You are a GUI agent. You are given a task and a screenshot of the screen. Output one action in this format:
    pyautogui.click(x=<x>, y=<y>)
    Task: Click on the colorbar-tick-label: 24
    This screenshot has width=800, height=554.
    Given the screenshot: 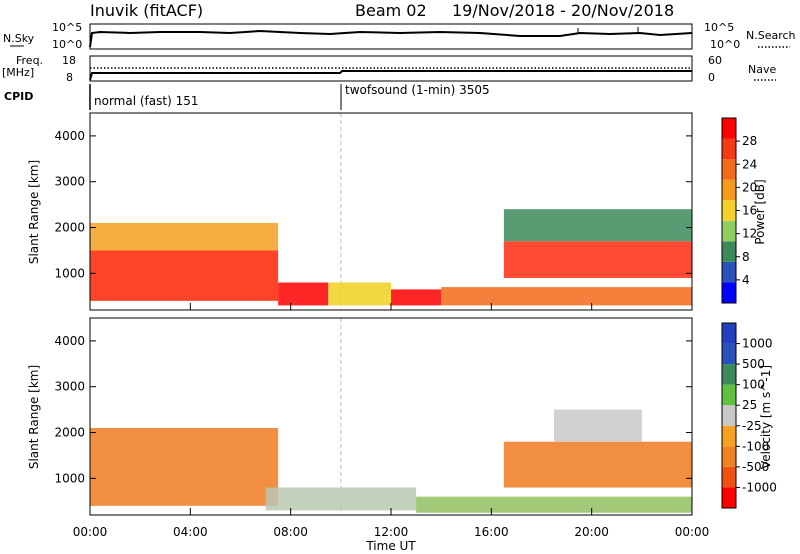 What is the action you would take?
    pyautogui.click(x=749, y=164)
    